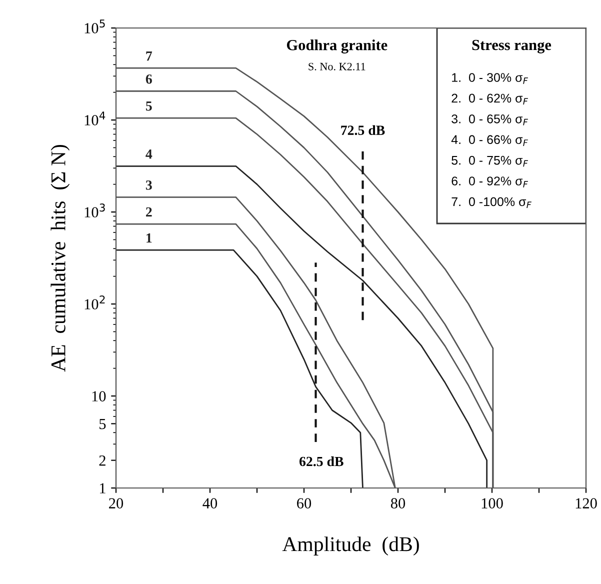 Image resolution: width=601 pixels, height=584 pixels. Describe the element at coordinates (149, 212) in the screenshot. I see `series-label: 2` at that location.